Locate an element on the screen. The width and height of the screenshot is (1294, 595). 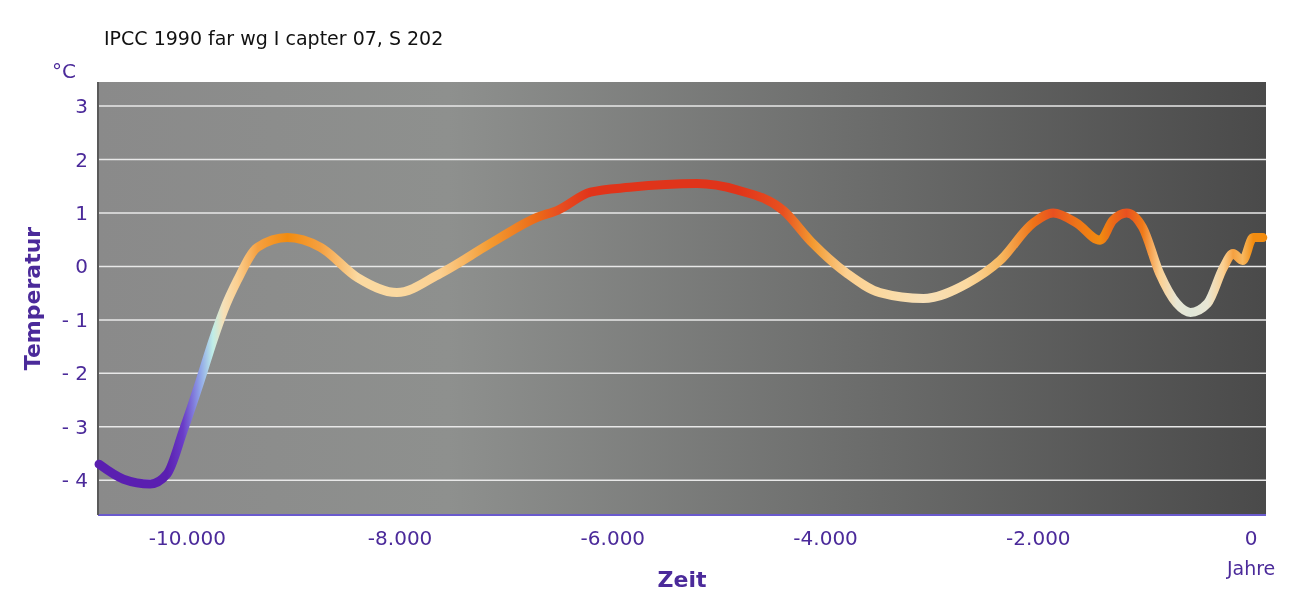
chart-title: IPCC 1990 far wg I capter 07, S 202 is located at coordinates (274, 38).